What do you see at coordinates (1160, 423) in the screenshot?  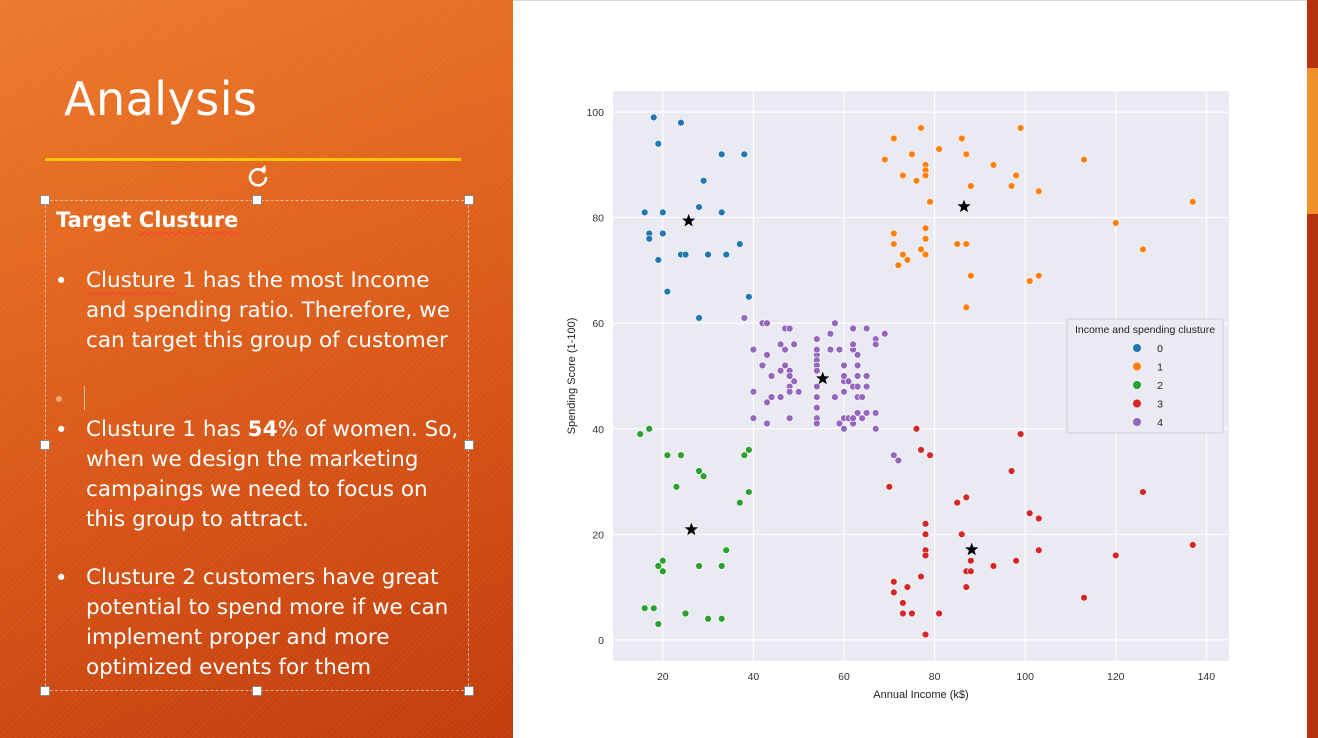 I see `legend-label: 4` at bounding box center [1160, 423].